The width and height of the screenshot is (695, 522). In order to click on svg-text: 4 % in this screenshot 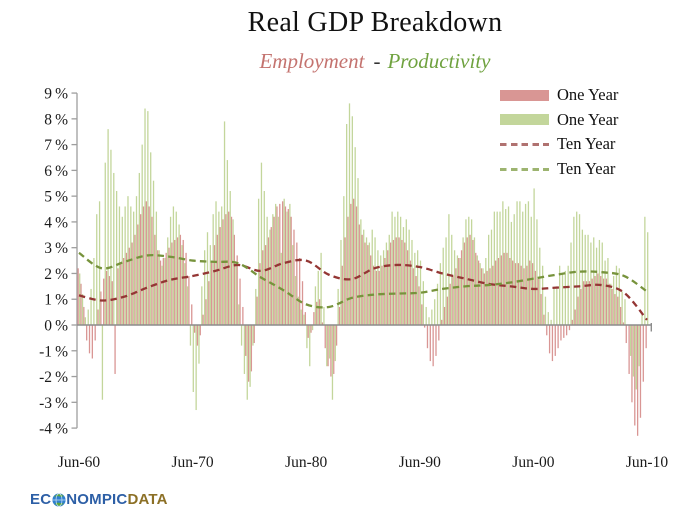, I will do `click(56, 222)`.